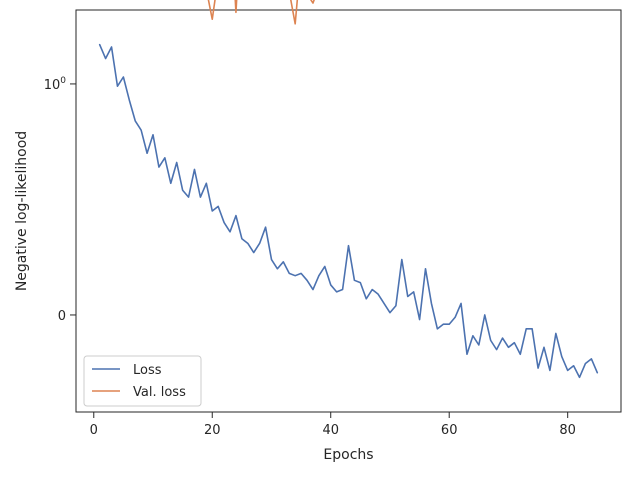 This screenshot has height=480, width=640. I want to click on y-tick-label: 0, so click(62, 316).